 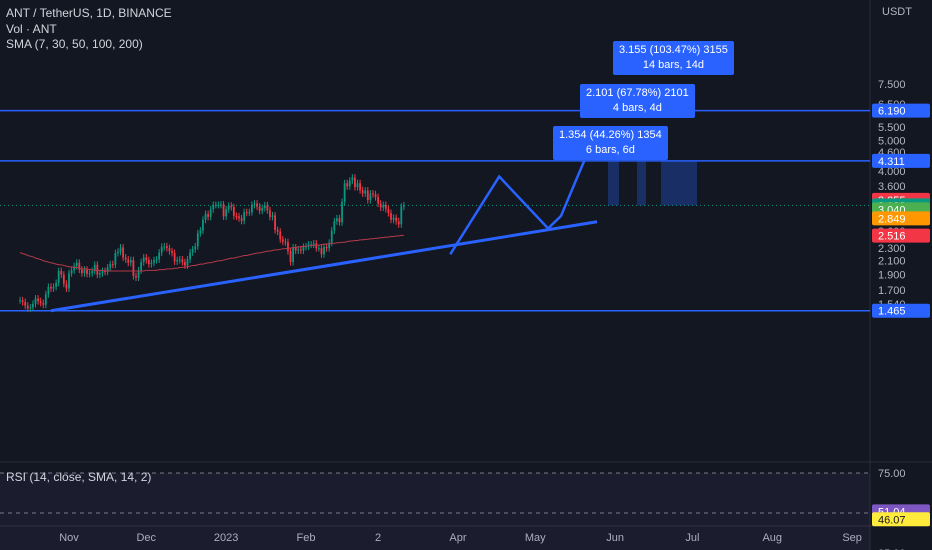 What do you see at coordinates (610, 150) in the screenshot?
I see `measure-bars: 6 bars, 6d` at bounding box center [610, 150].